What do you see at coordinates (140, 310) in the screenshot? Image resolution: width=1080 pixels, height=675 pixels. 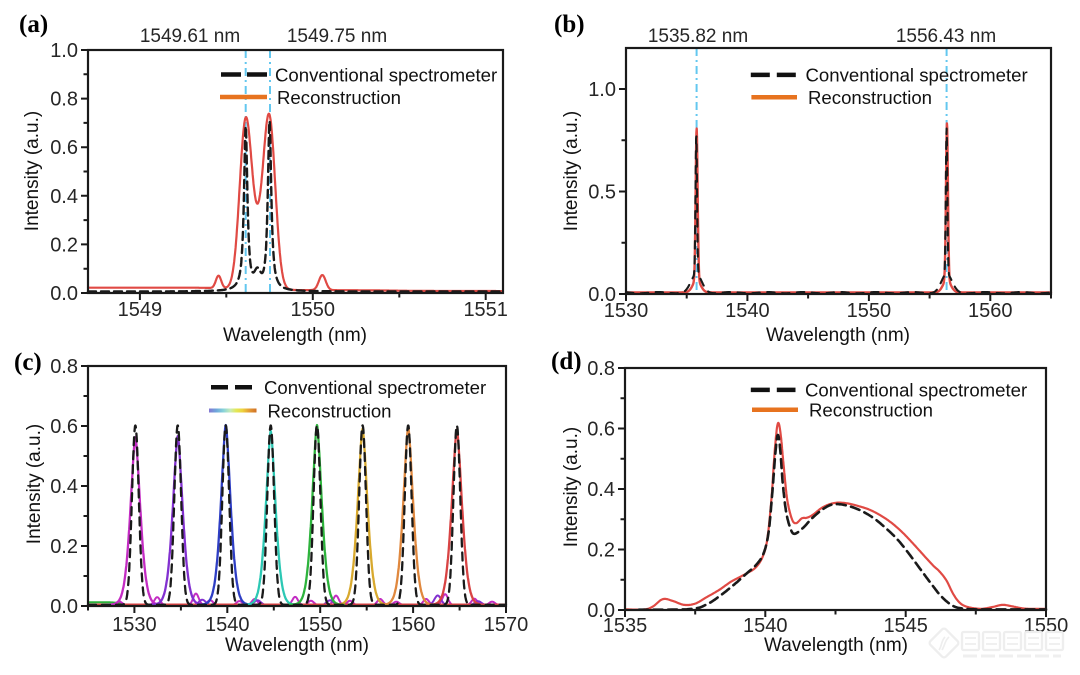 I see `svg-text: 1549` at bounding box center [140, 310].